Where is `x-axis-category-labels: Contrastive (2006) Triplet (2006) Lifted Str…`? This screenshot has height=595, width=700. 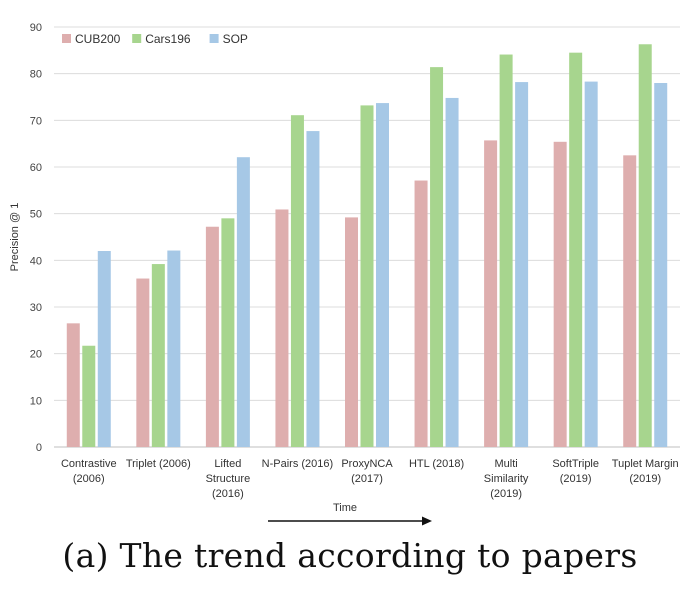
x-axis-category-labels: Contrastive (2006) Triplet (2006) Lifted Str… is located at coordinates (370, 479).